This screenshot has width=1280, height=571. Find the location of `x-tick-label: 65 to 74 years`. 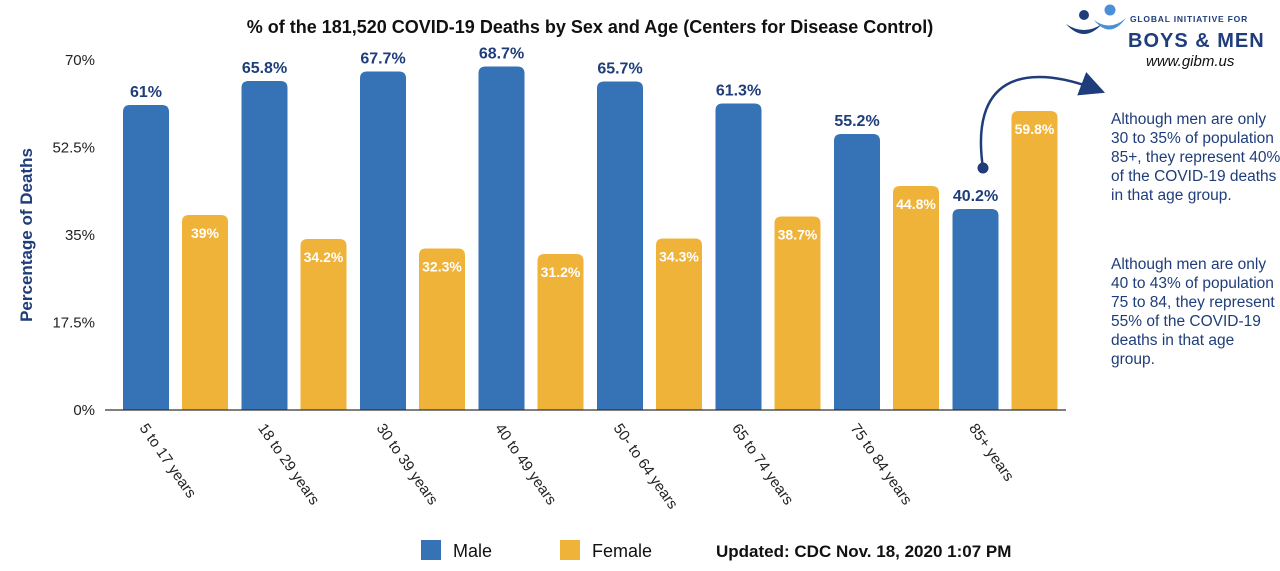

x-tick-label: 65 to 74 years is located at coordinates (762, 465).